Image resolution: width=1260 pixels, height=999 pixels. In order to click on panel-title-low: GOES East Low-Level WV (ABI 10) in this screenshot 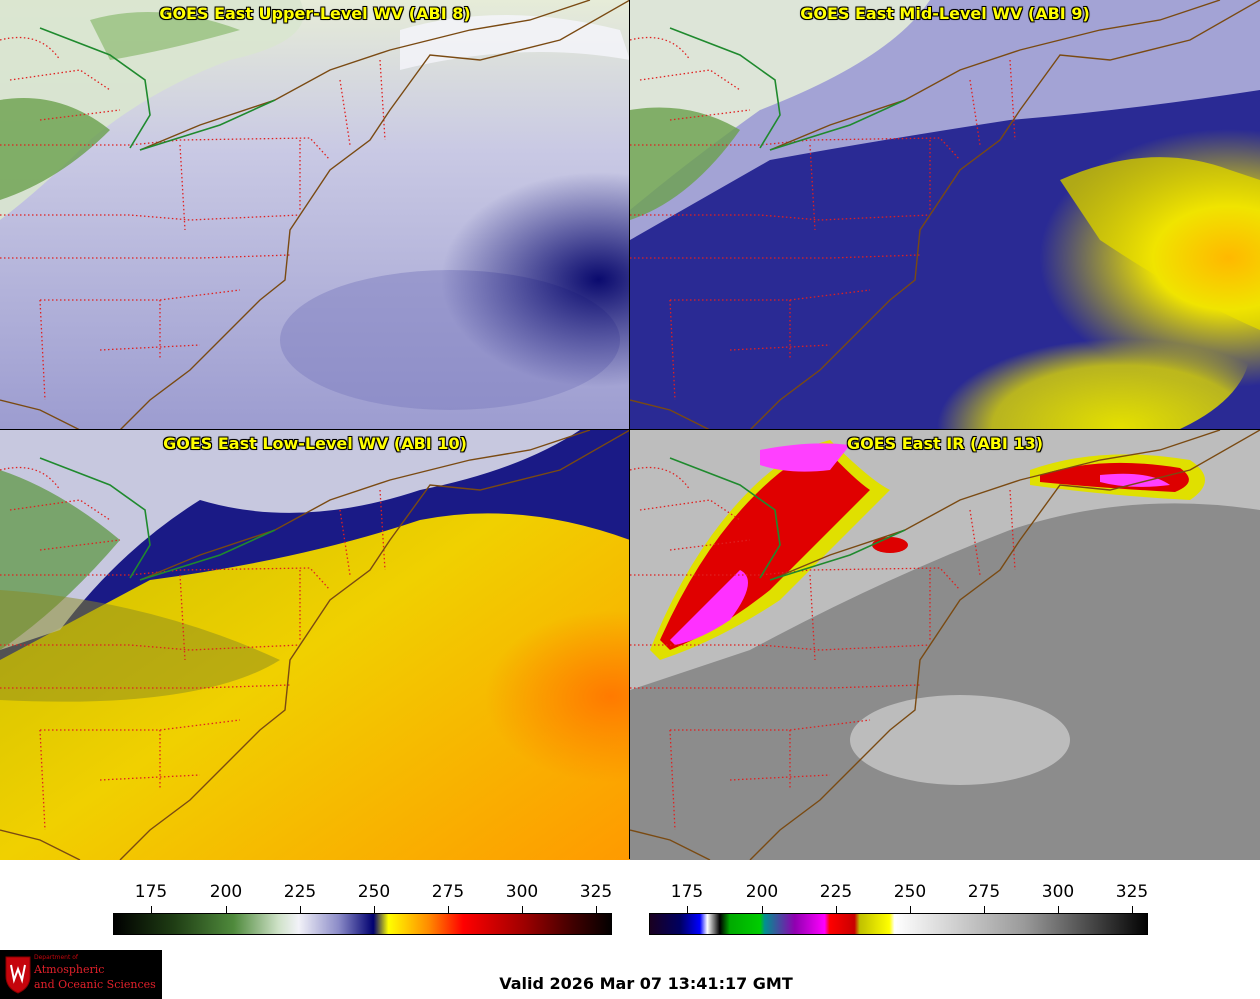, I will do `click(315, 443)`.